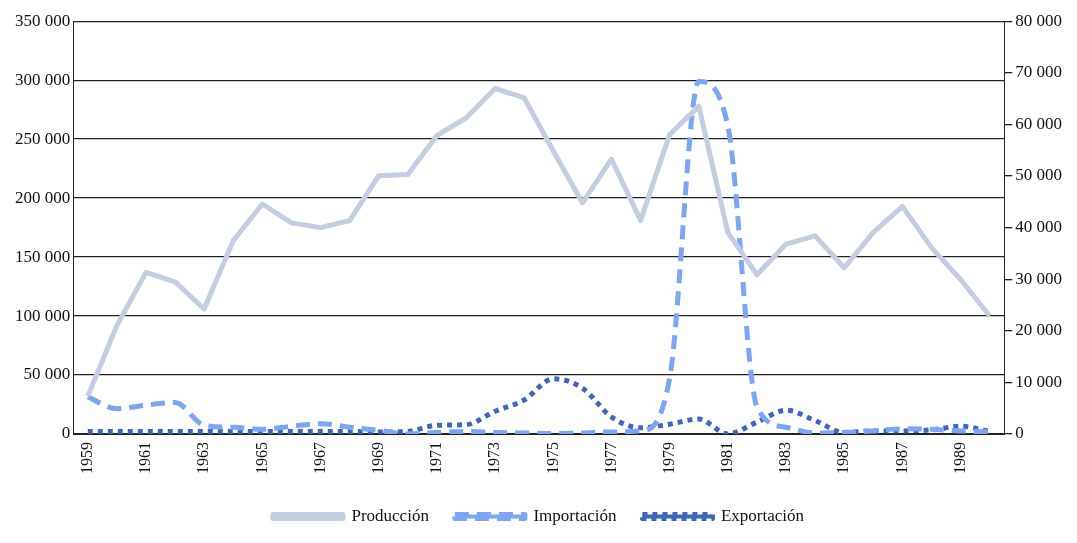 The width and height of the screenshot is (1077, 543). What do you see at coordinates (1038, 278) in the screenshot?
I see `y2-tick-label: 30 000` at bounding box center [1038, 278].